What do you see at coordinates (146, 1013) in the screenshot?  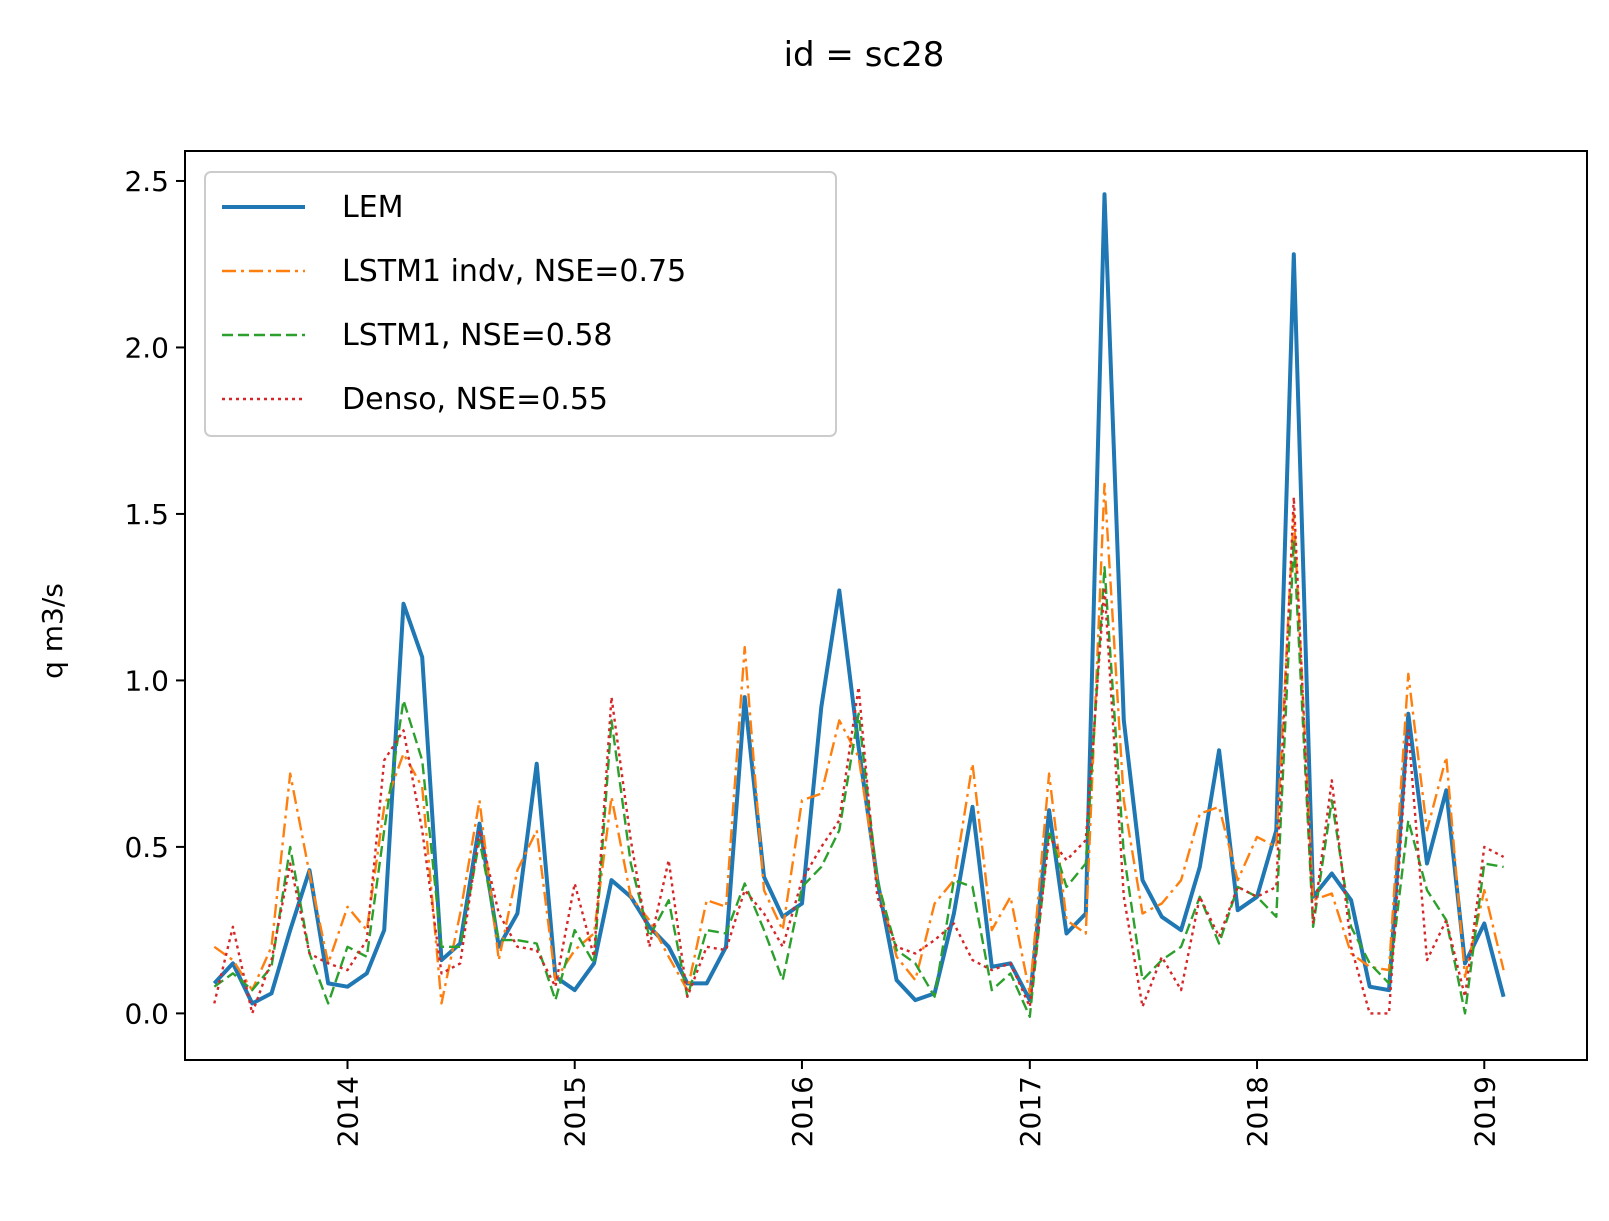 I see `y-tick-label: 0.0` at bounding box center [146, 1013].